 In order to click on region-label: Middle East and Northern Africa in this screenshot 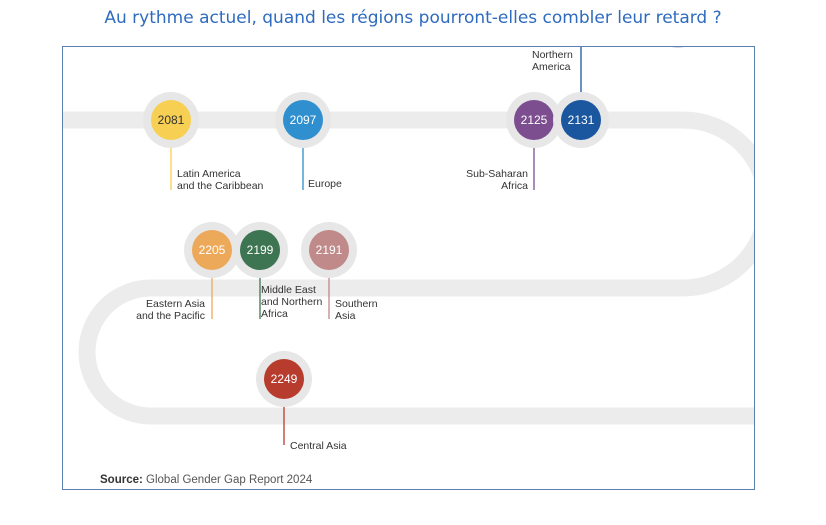, I will do `click(292, 302)`.